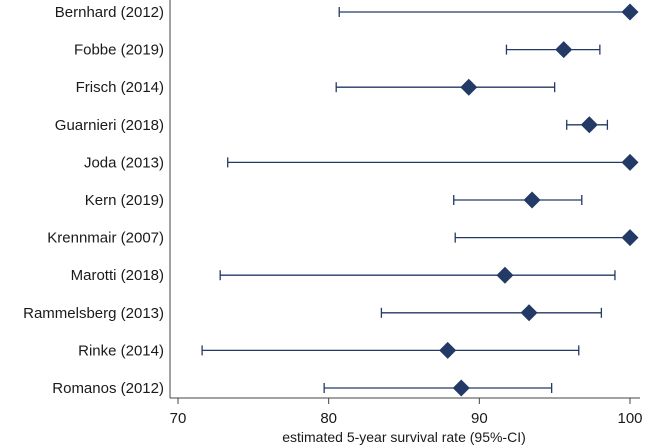 The height and width of the screenshot is (448, 645). What do you see at coordinates (347, 12) in the screenshot?
I see `study-row: Bernhard (2012)` at bounding box center [347, 12].